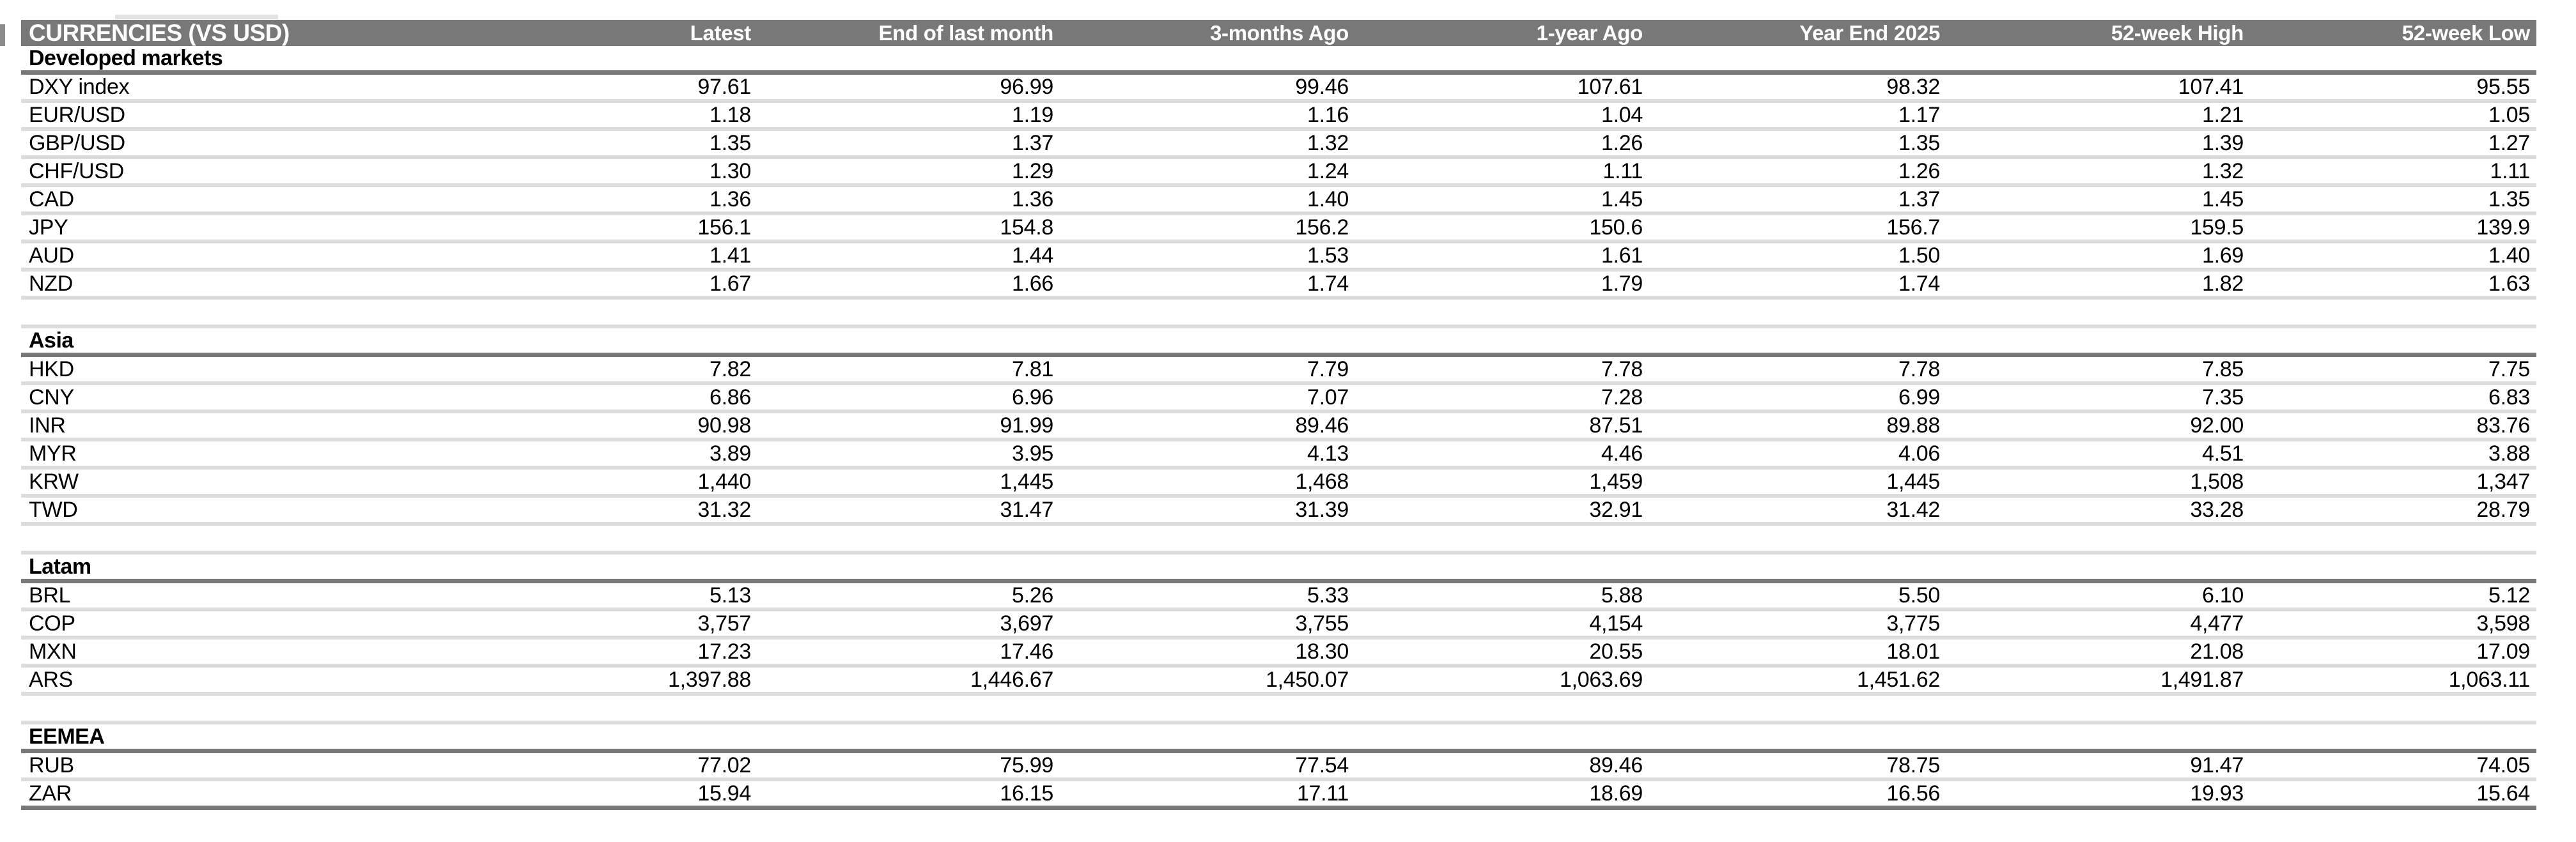  Describe the element at coordinates (1322, 651) in the screenshot. I see `cell-mxn-3-months-ago: 18.30` at that location.